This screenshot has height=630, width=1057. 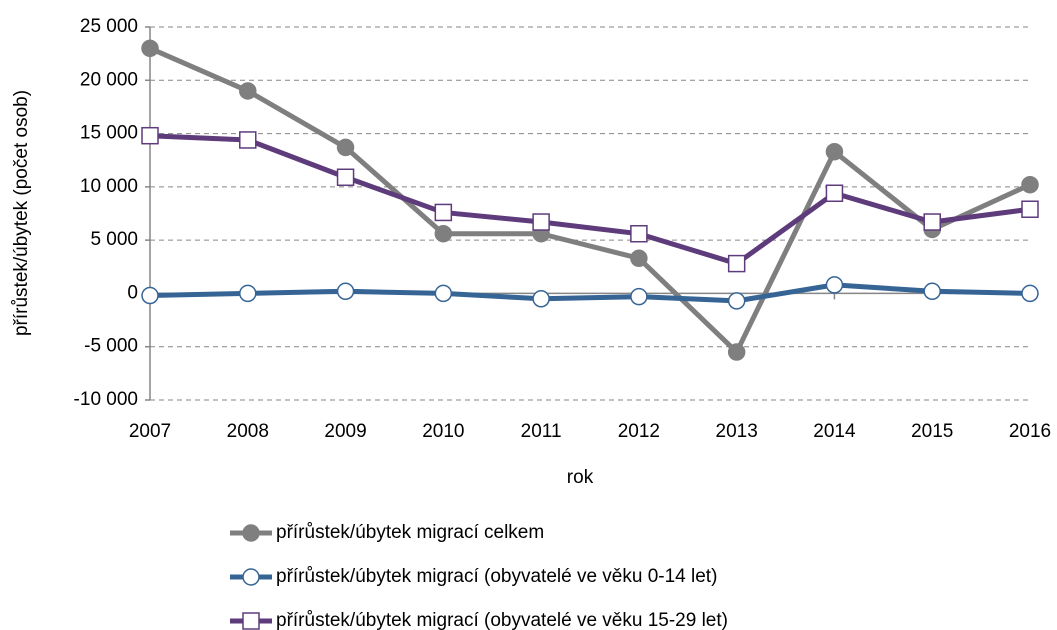 What do you see at coordinates (639, 431) in the screenshot?
I see `x-tick-label: 2012` at bounding box center [639, 431].